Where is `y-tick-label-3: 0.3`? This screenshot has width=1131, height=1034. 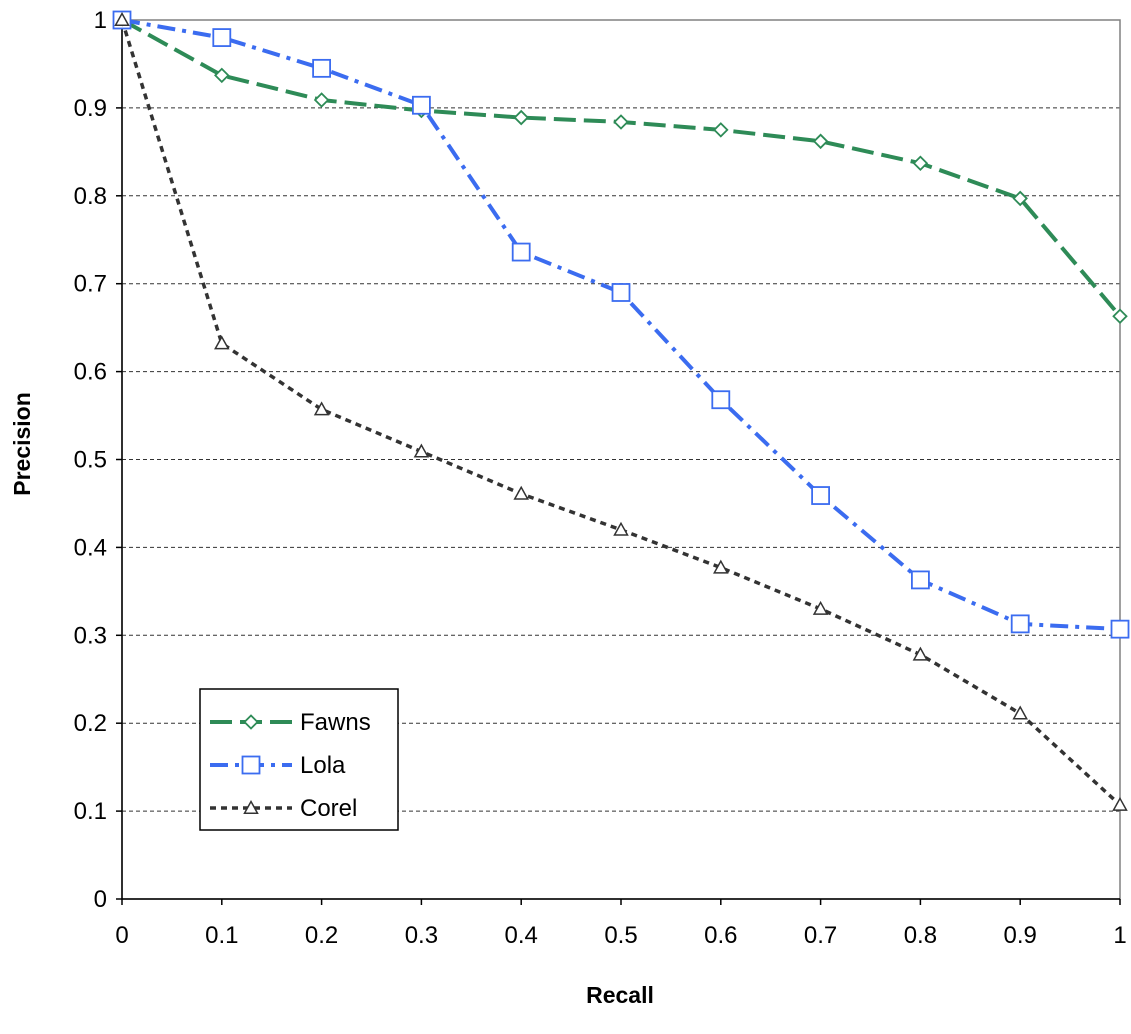
y-tick-label-3: 0.3 is located at coordinates (90, 635).